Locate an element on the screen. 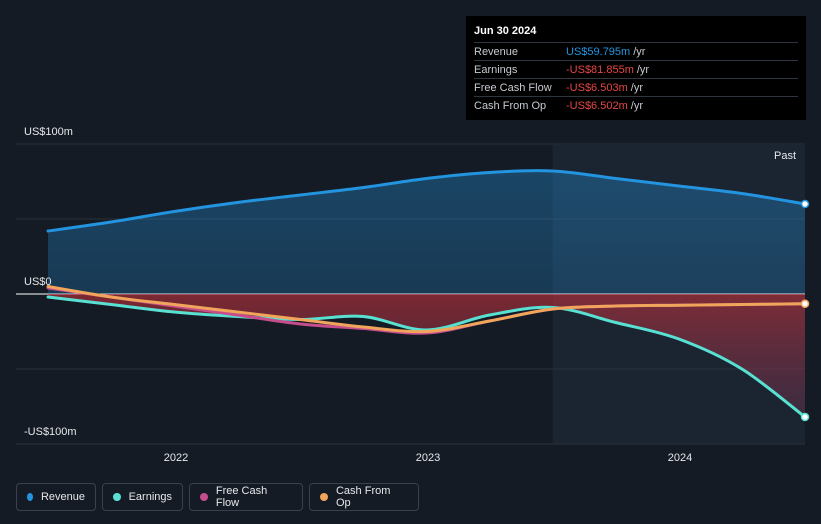 Image resolution: width=821 pixels, height=524 pixels. legend-cash-from-op: Cash From Op is located at coordinates (364, 497).